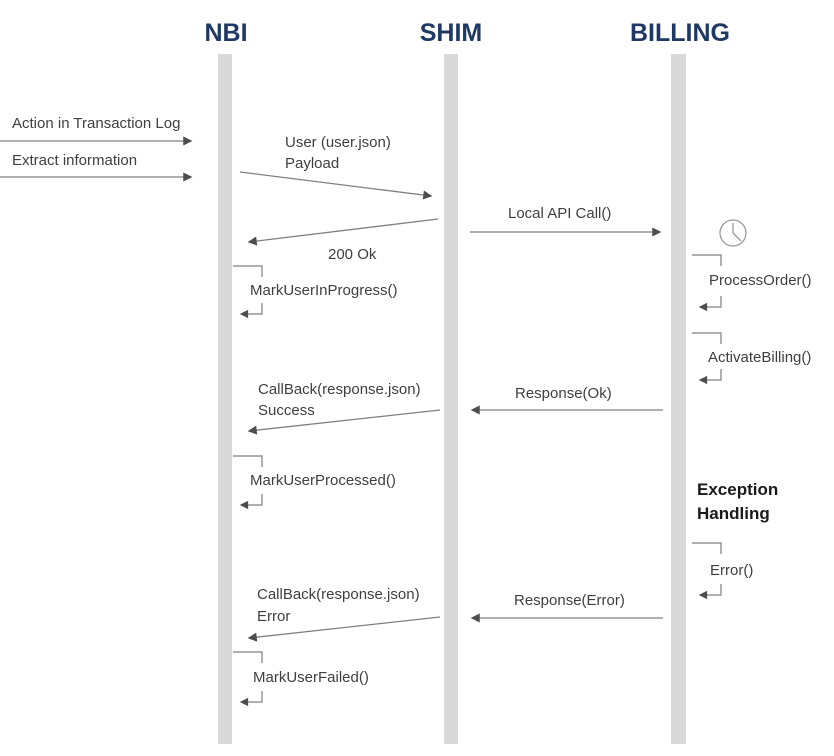 The height and width of the screenshot is (756, 834). What do you see at coordinates (96, 123) in the screenshot?
I see `label-action-in-transaction-log: Action in Transaction Log` at bounding box center [96, 123].